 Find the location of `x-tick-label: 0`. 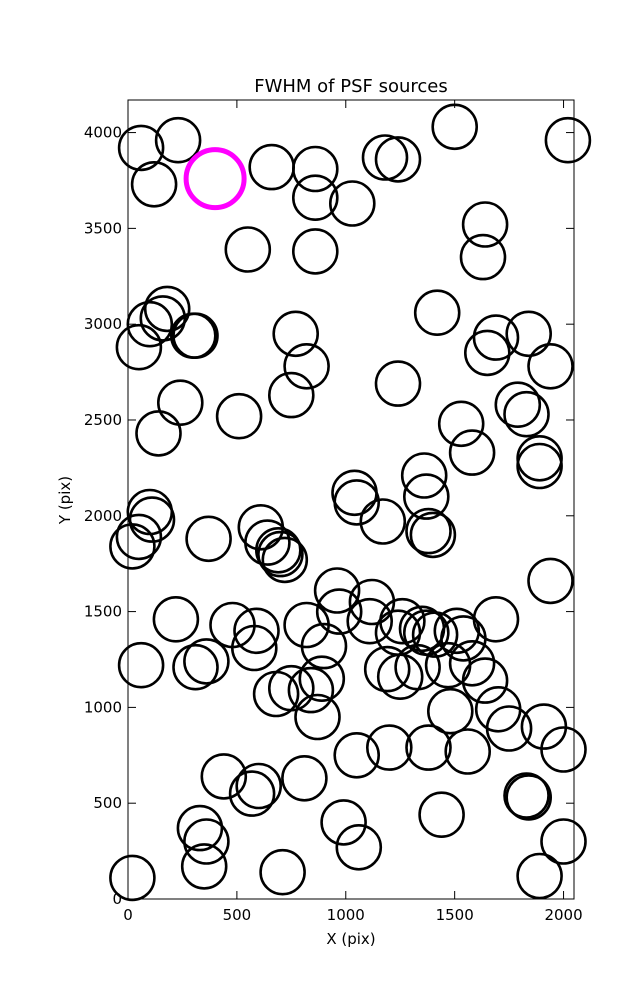

x-tick-label: 0 is located at coordinates (128, 915).